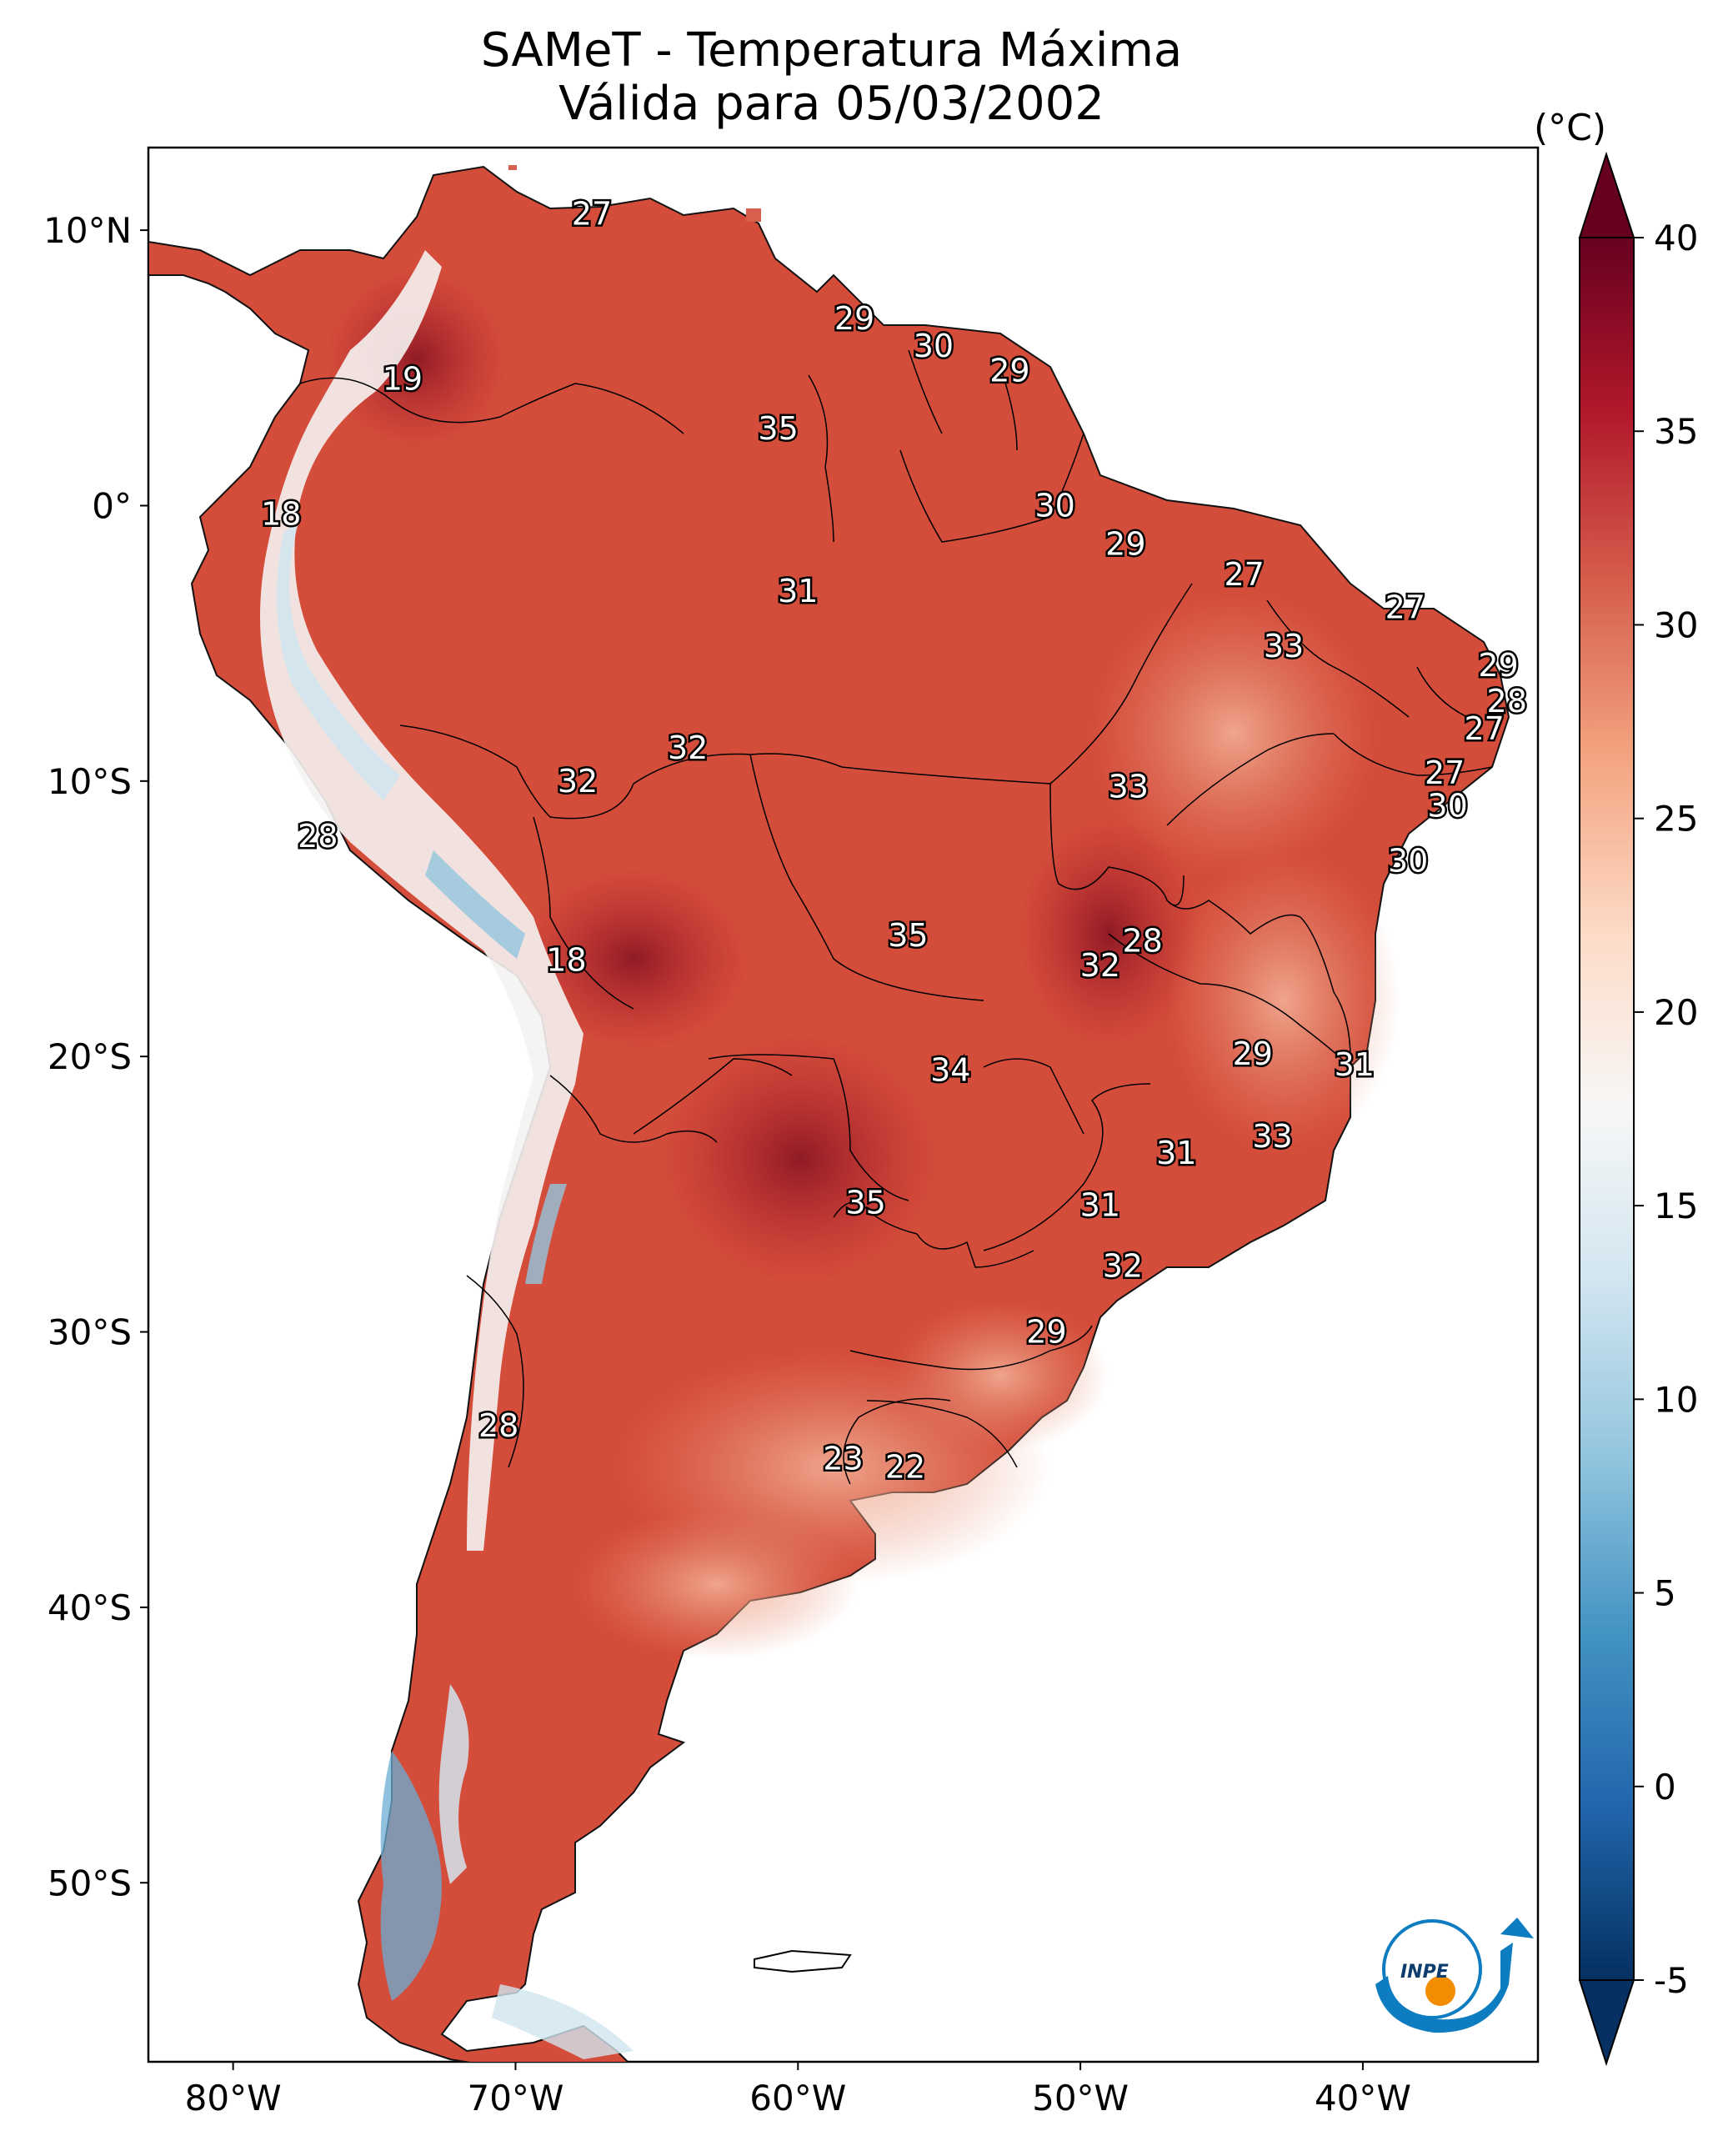 The image size is (1723, 2156). I want to click on colorbar-tick-label: 20, so click(1676, 1012).